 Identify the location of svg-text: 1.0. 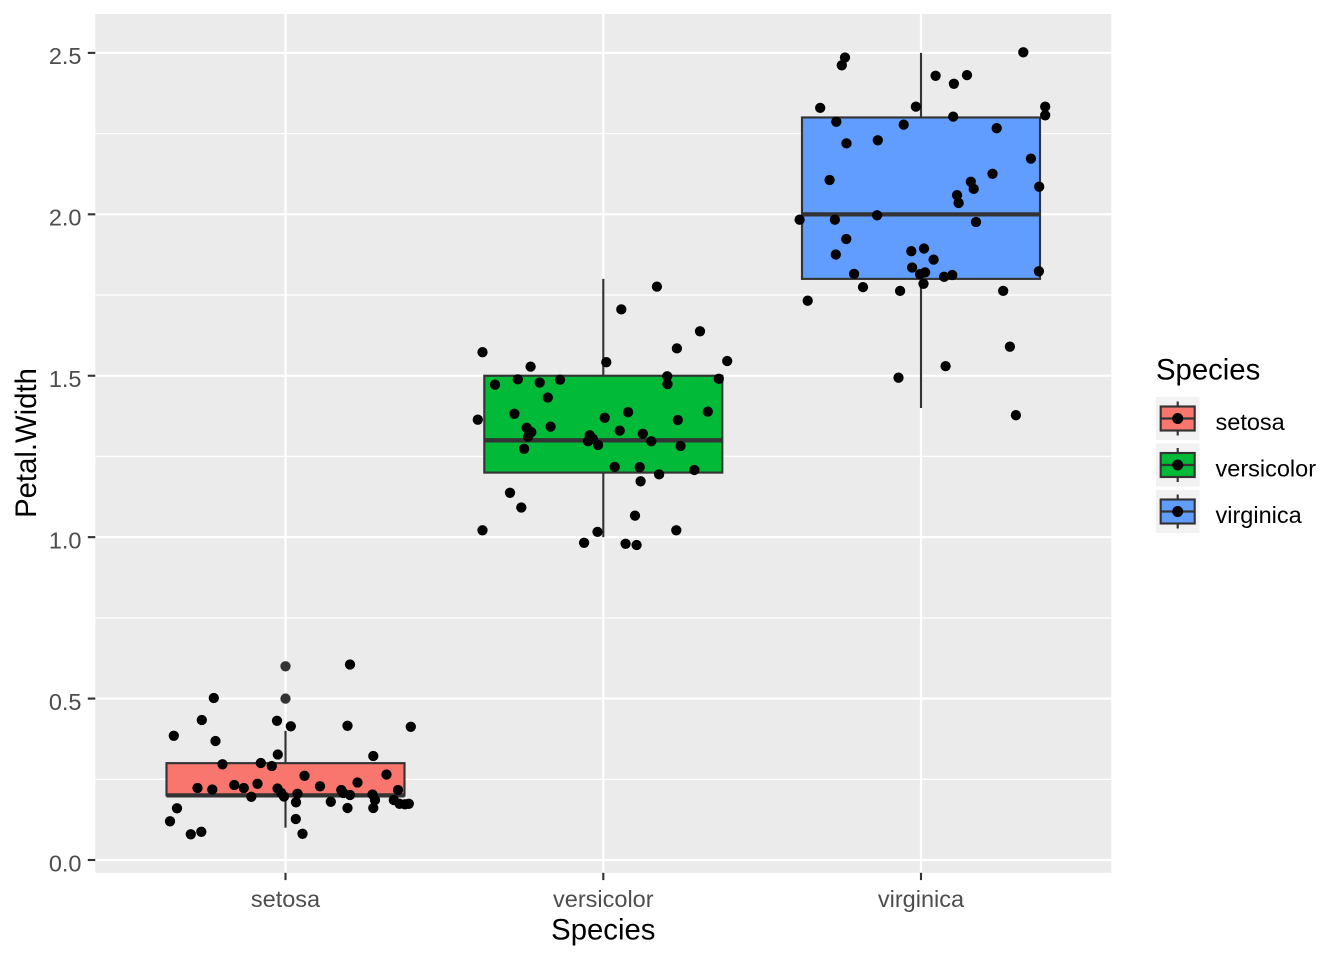
(65, 540).